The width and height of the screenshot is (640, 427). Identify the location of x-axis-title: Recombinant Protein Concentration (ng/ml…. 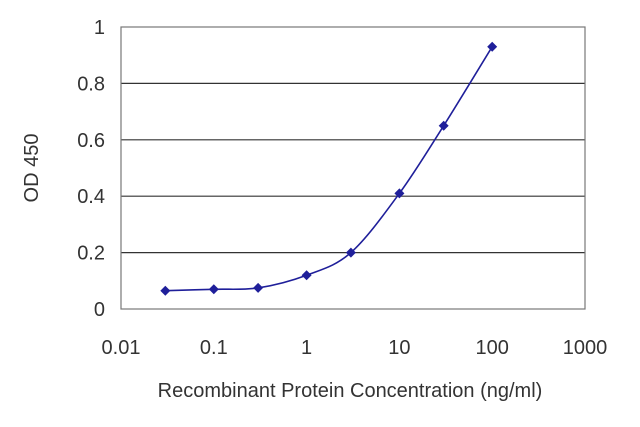
(350, 391).